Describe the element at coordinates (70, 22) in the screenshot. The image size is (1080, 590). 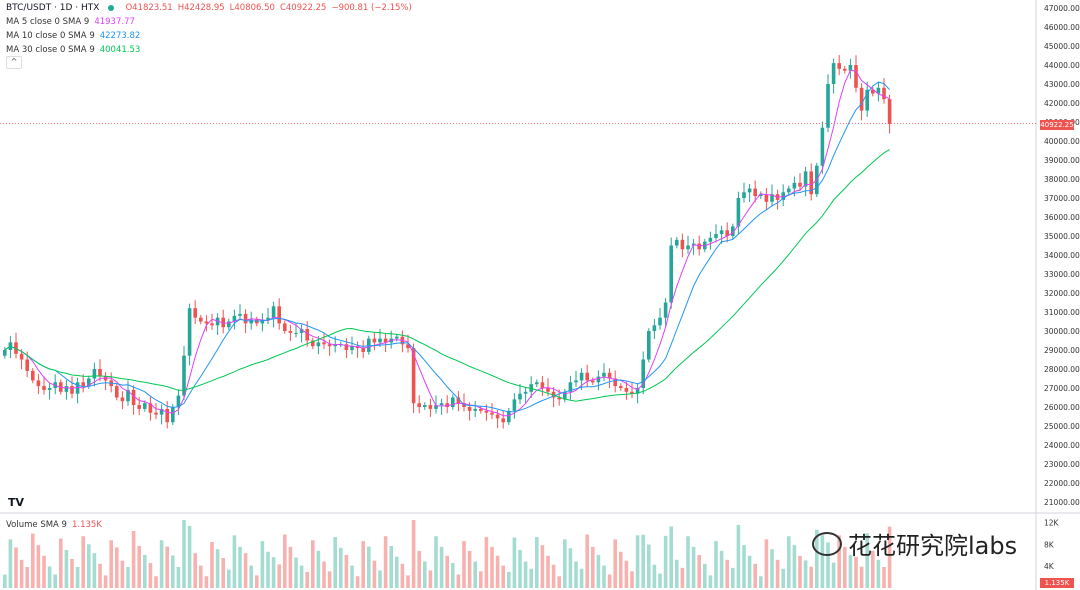
I see `indicator-ma5: MA 5 close 0 SMA 9 41937.77` at that location.